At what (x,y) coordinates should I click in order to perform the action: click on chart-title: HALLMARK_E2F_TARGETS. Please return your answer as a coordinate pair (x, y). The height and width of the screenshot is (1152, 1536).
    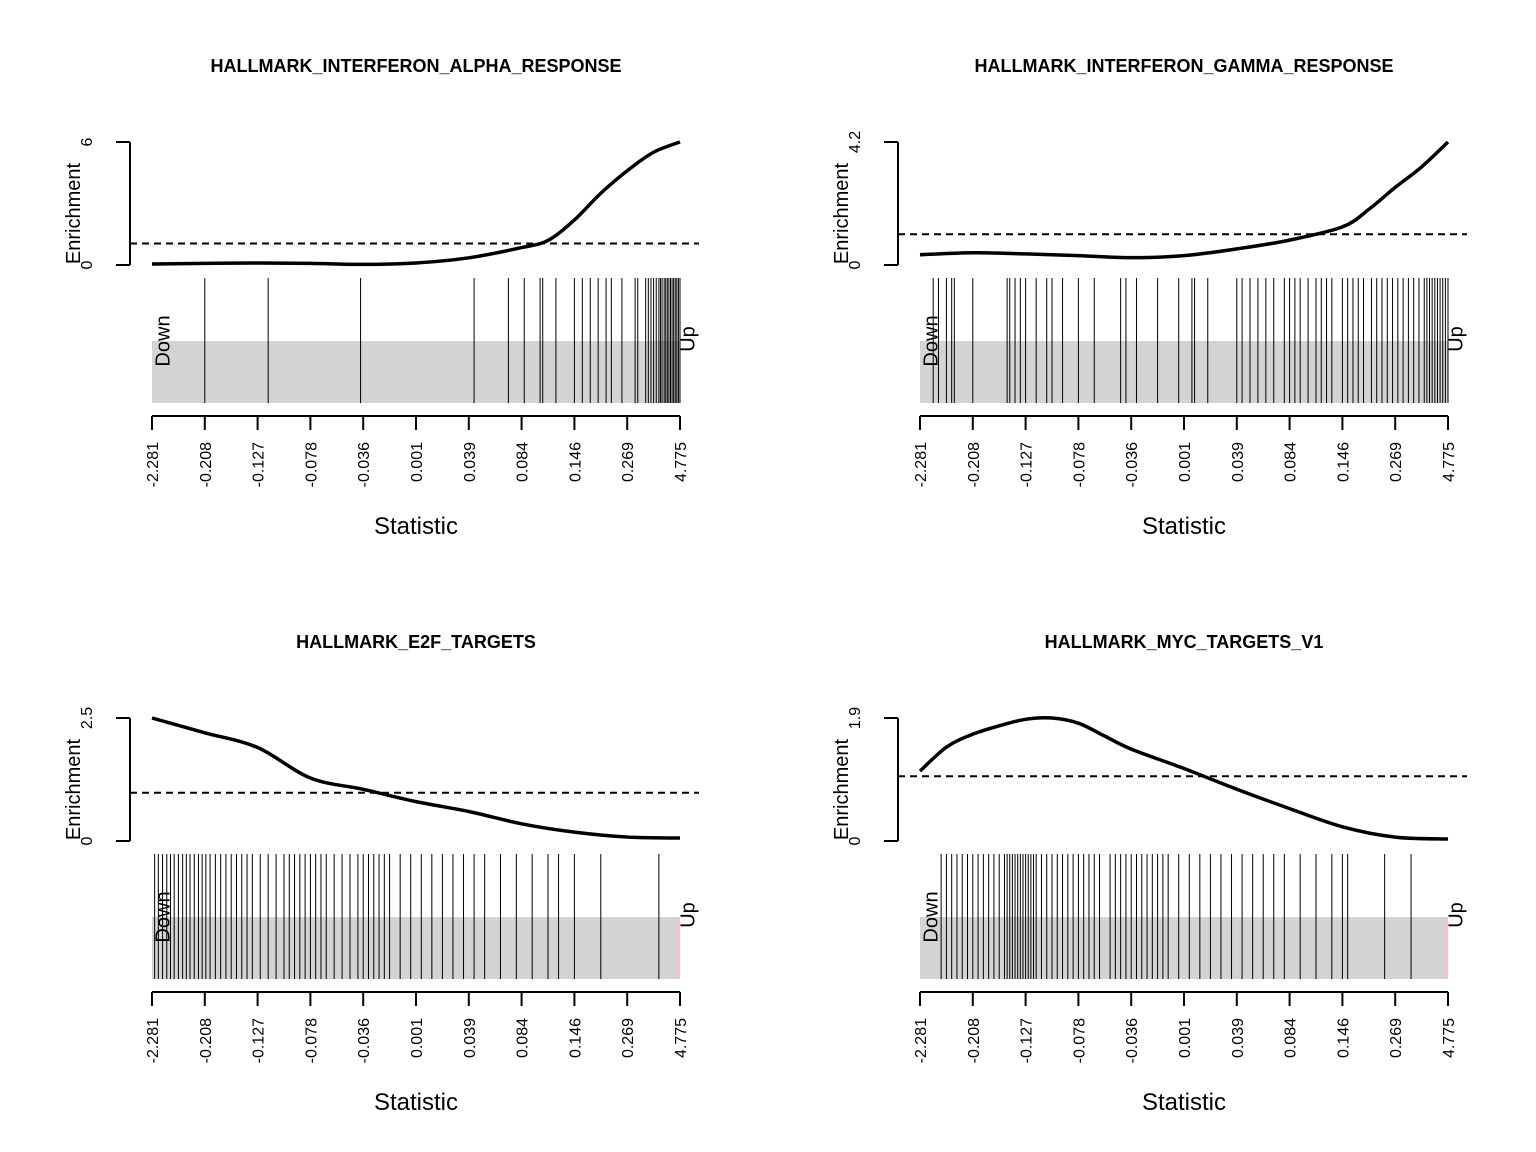
    Looking at the image, I should click on (416, 642).